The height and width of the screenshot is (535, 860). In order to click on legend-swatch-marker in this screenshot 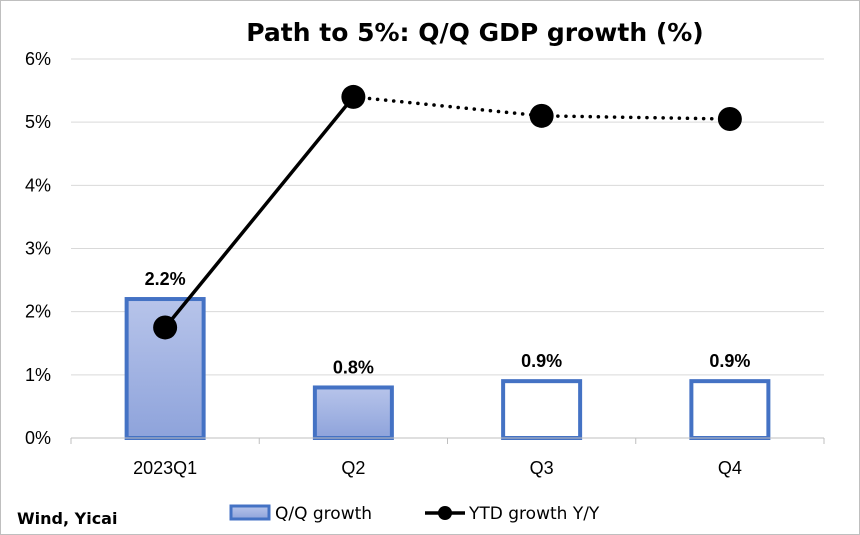, I will do `click(445, 513)`.